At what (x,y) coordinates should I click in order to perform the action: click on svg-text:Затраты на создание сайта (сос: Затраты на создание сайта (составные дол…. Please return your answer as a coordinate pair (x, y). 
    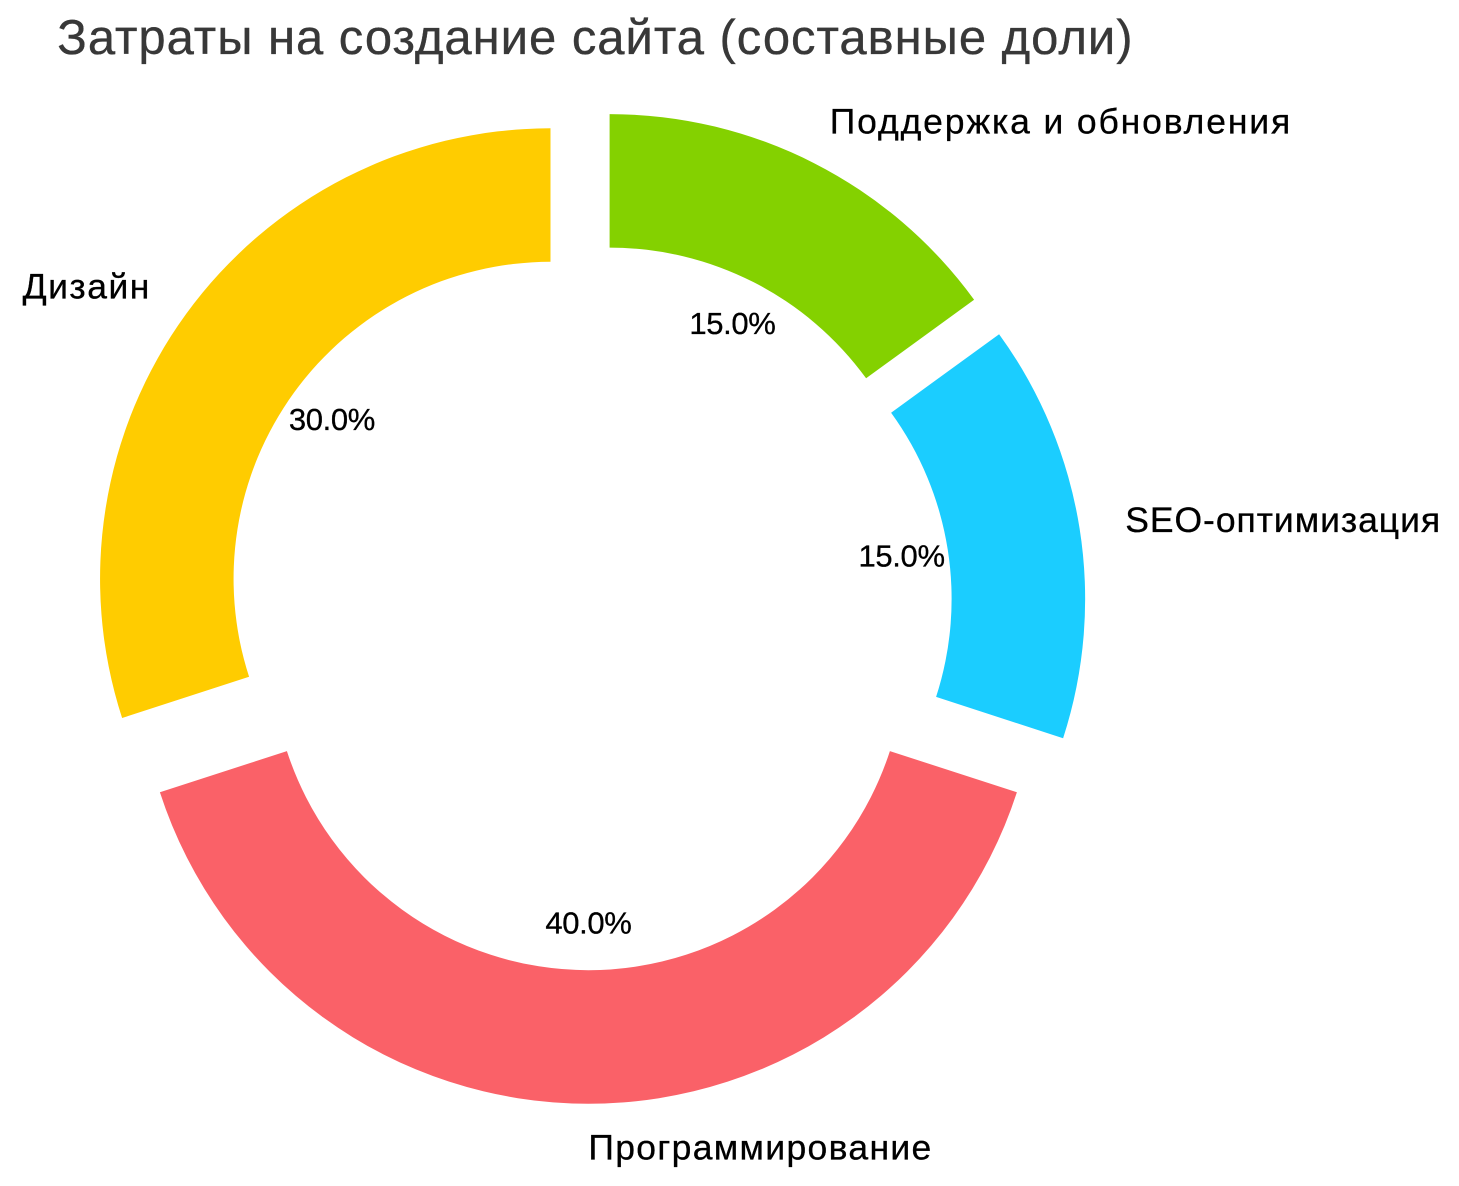
    Looking at the image, I should click on (595, 38).